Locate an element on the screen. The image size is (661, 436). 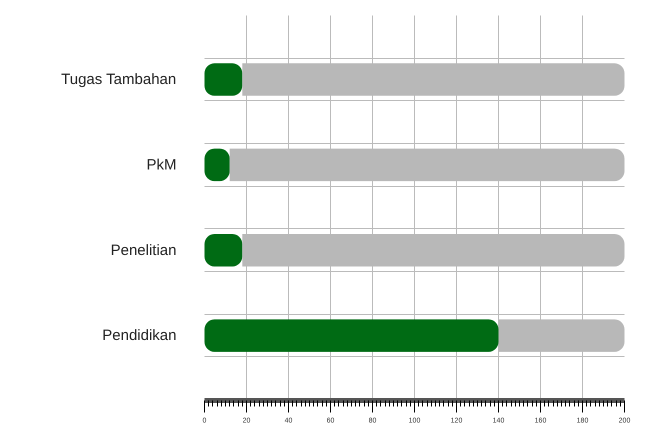
y-tick-label: Pendidikan is located at coordinates (139, 335).